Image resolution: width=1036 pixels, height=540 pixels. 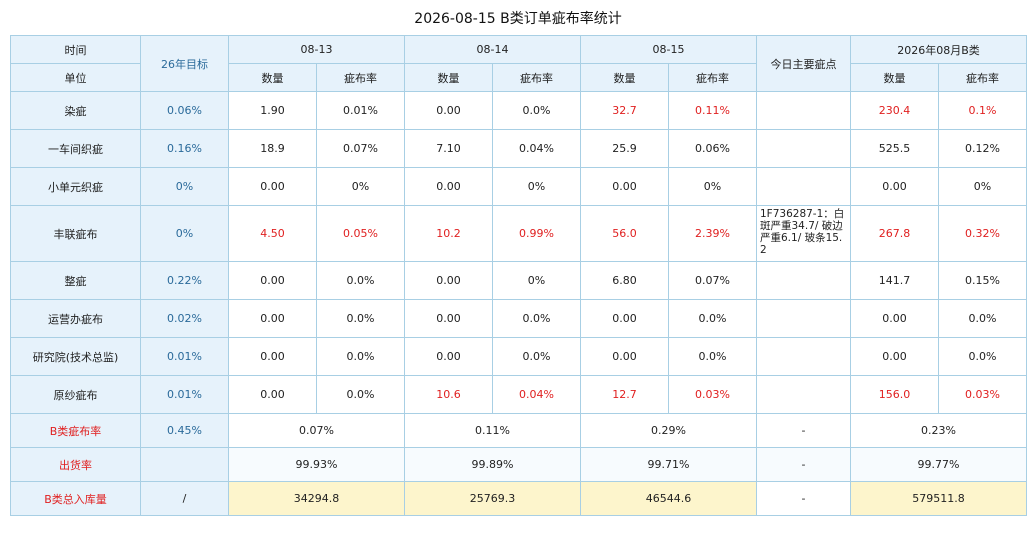 What do you see at coordinates (982, 233) in the screenshot?
I see `row-month-rate: 0.32%` at bounding box center [982, 233].